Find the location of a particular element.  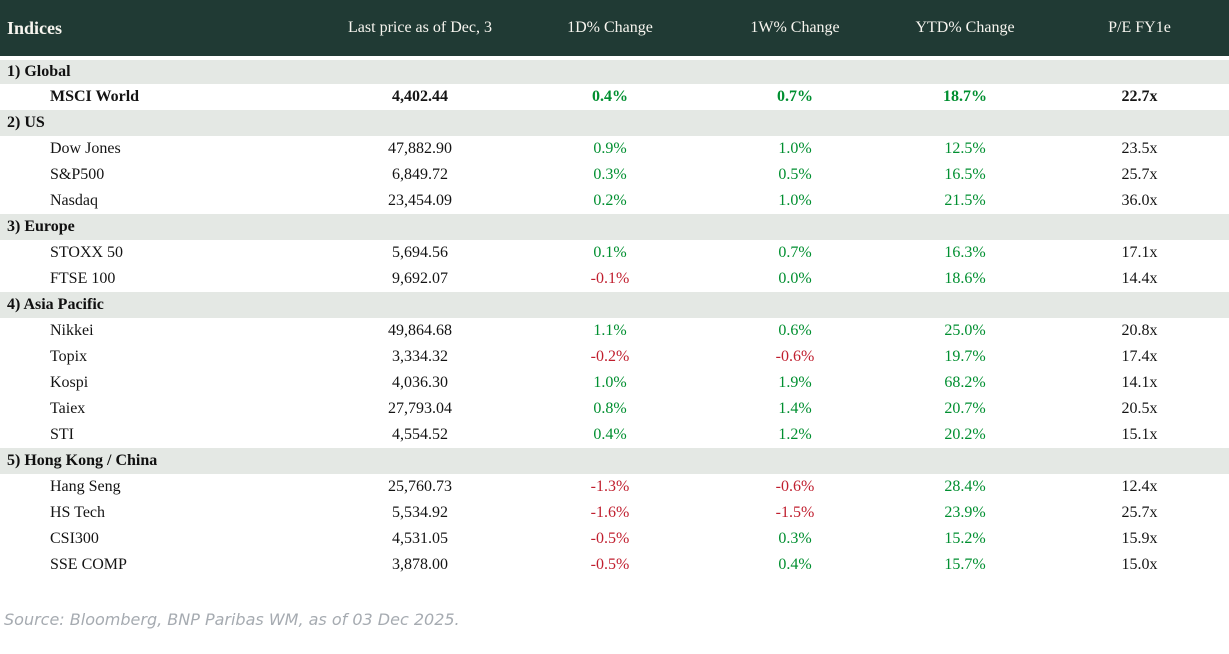

col-header-last-price: Last price as of Dec, 3 is located at coordinates (420, 30).